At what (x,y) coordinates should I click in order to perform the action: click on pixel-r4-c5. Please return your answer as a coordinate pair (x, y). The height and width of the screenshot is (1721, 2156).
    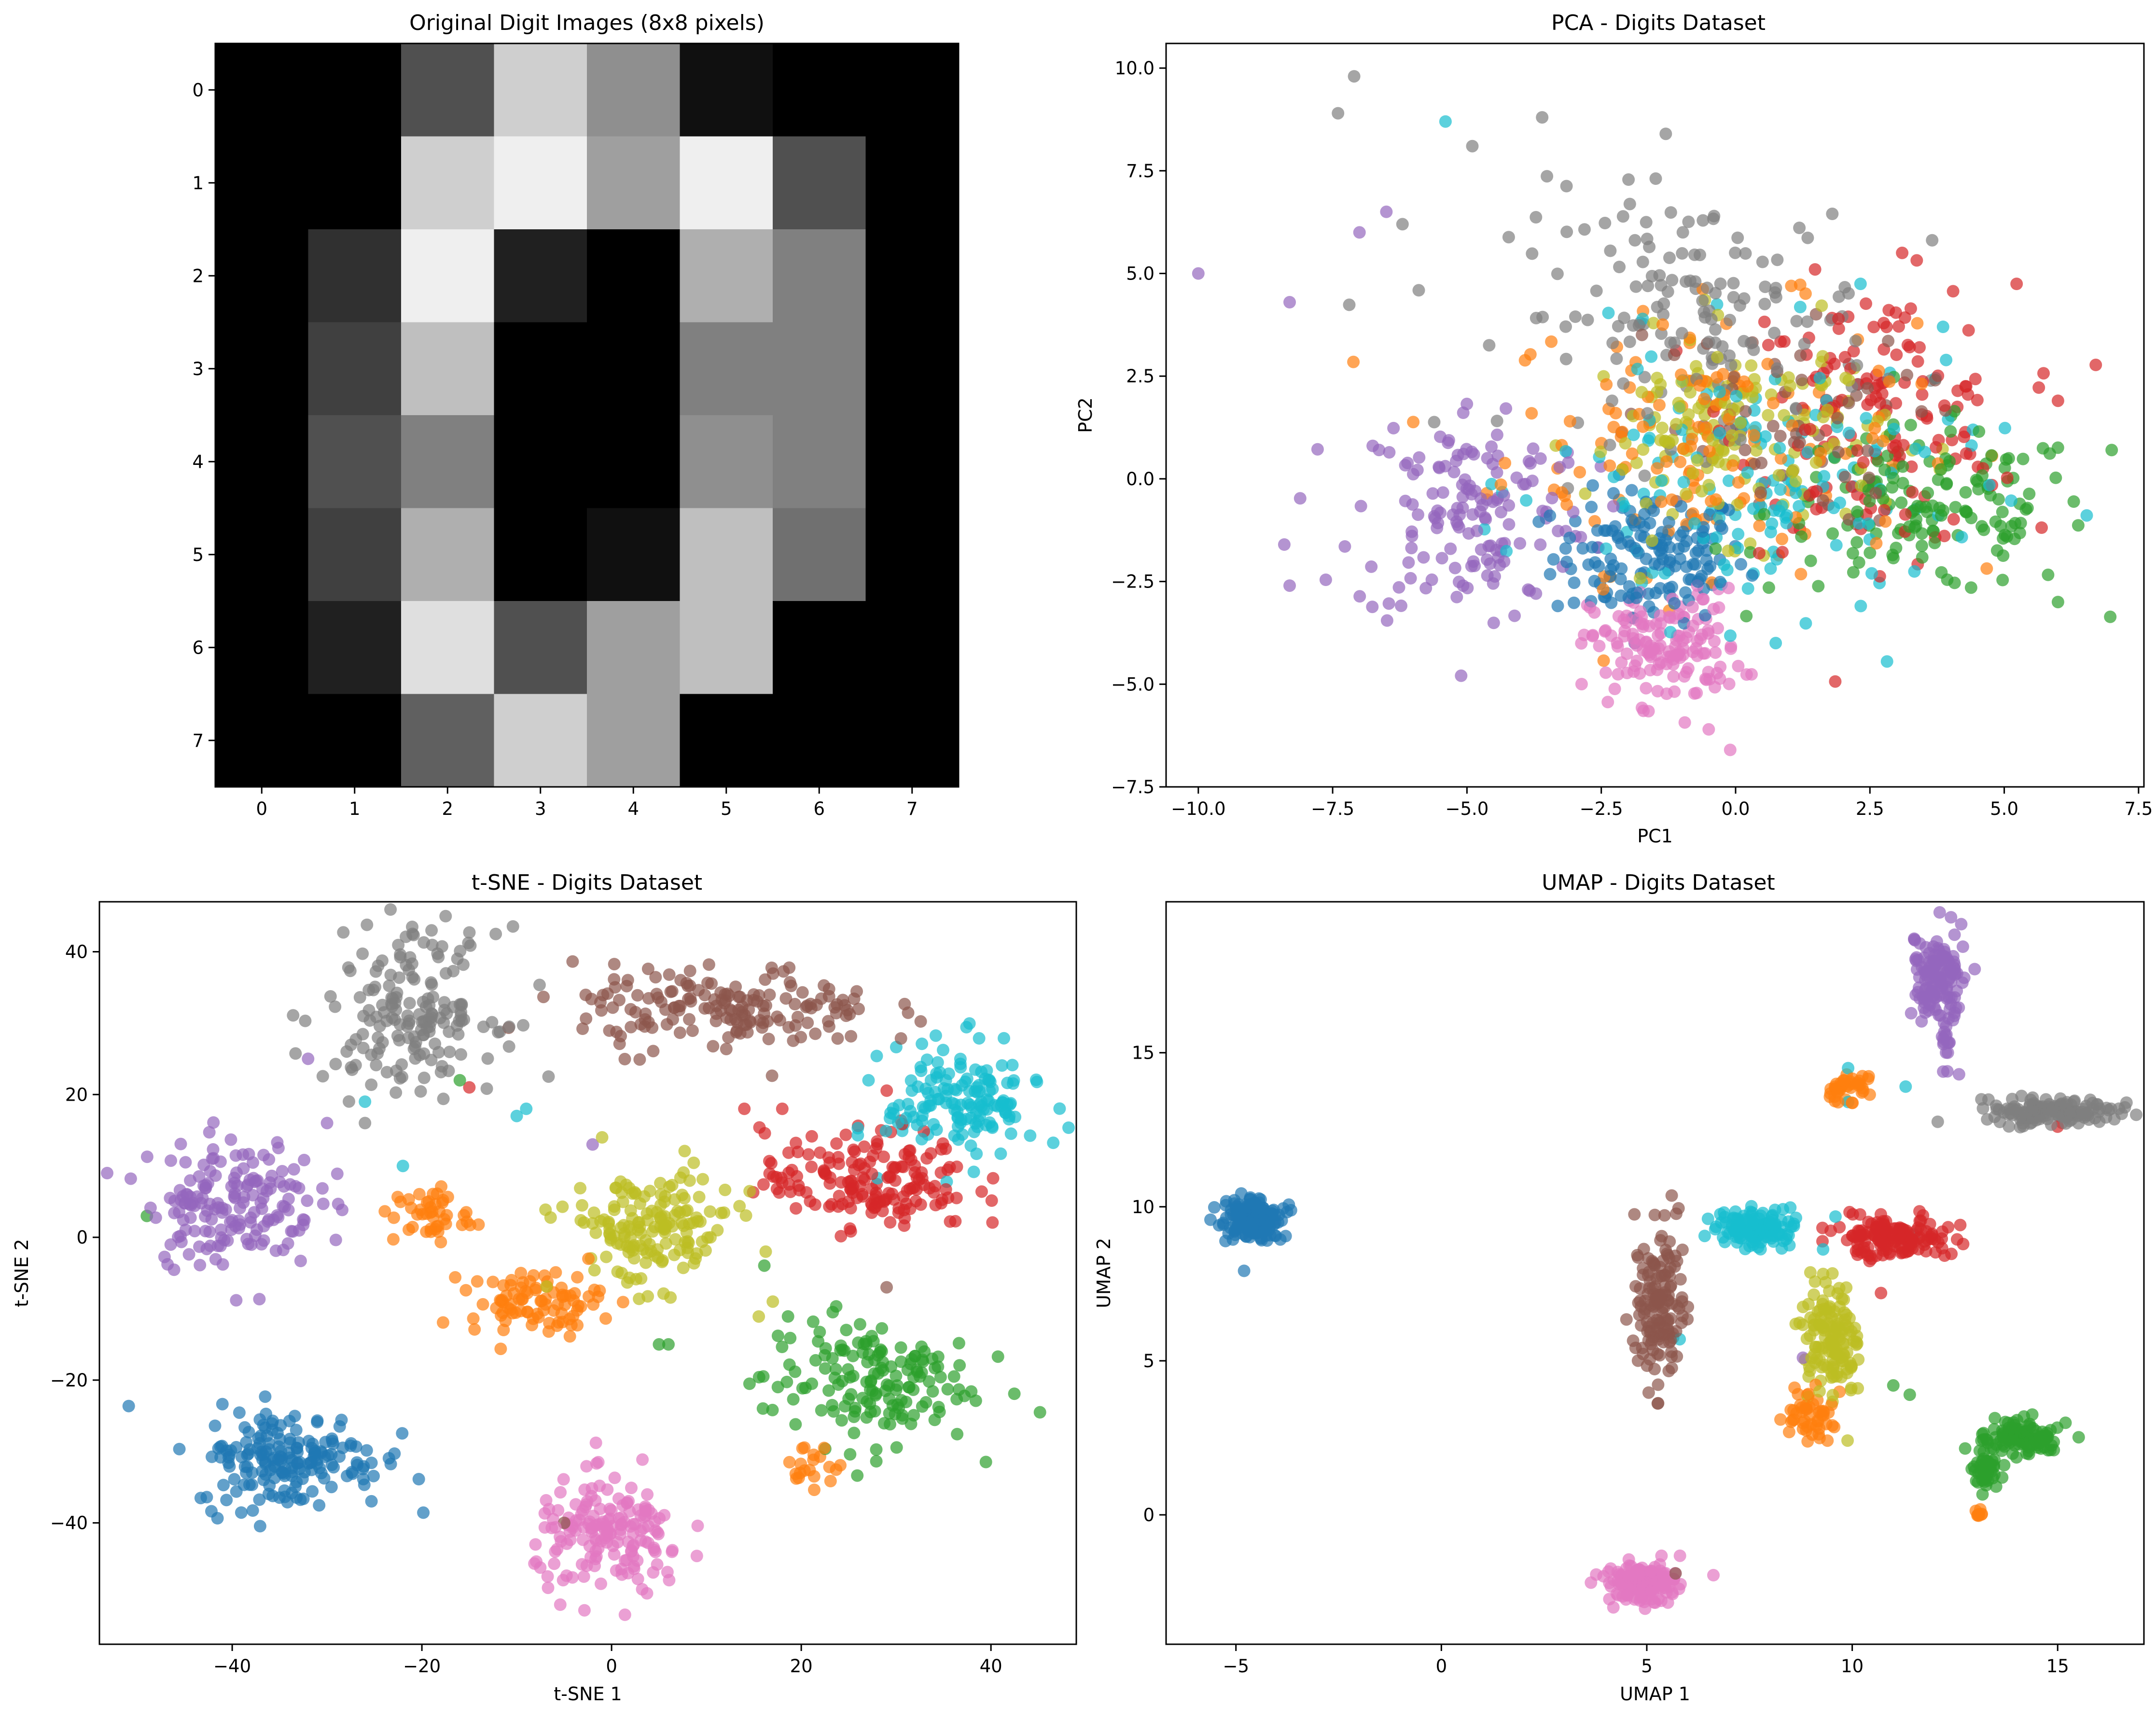
    Looking at the image, I should click on (726, 462).